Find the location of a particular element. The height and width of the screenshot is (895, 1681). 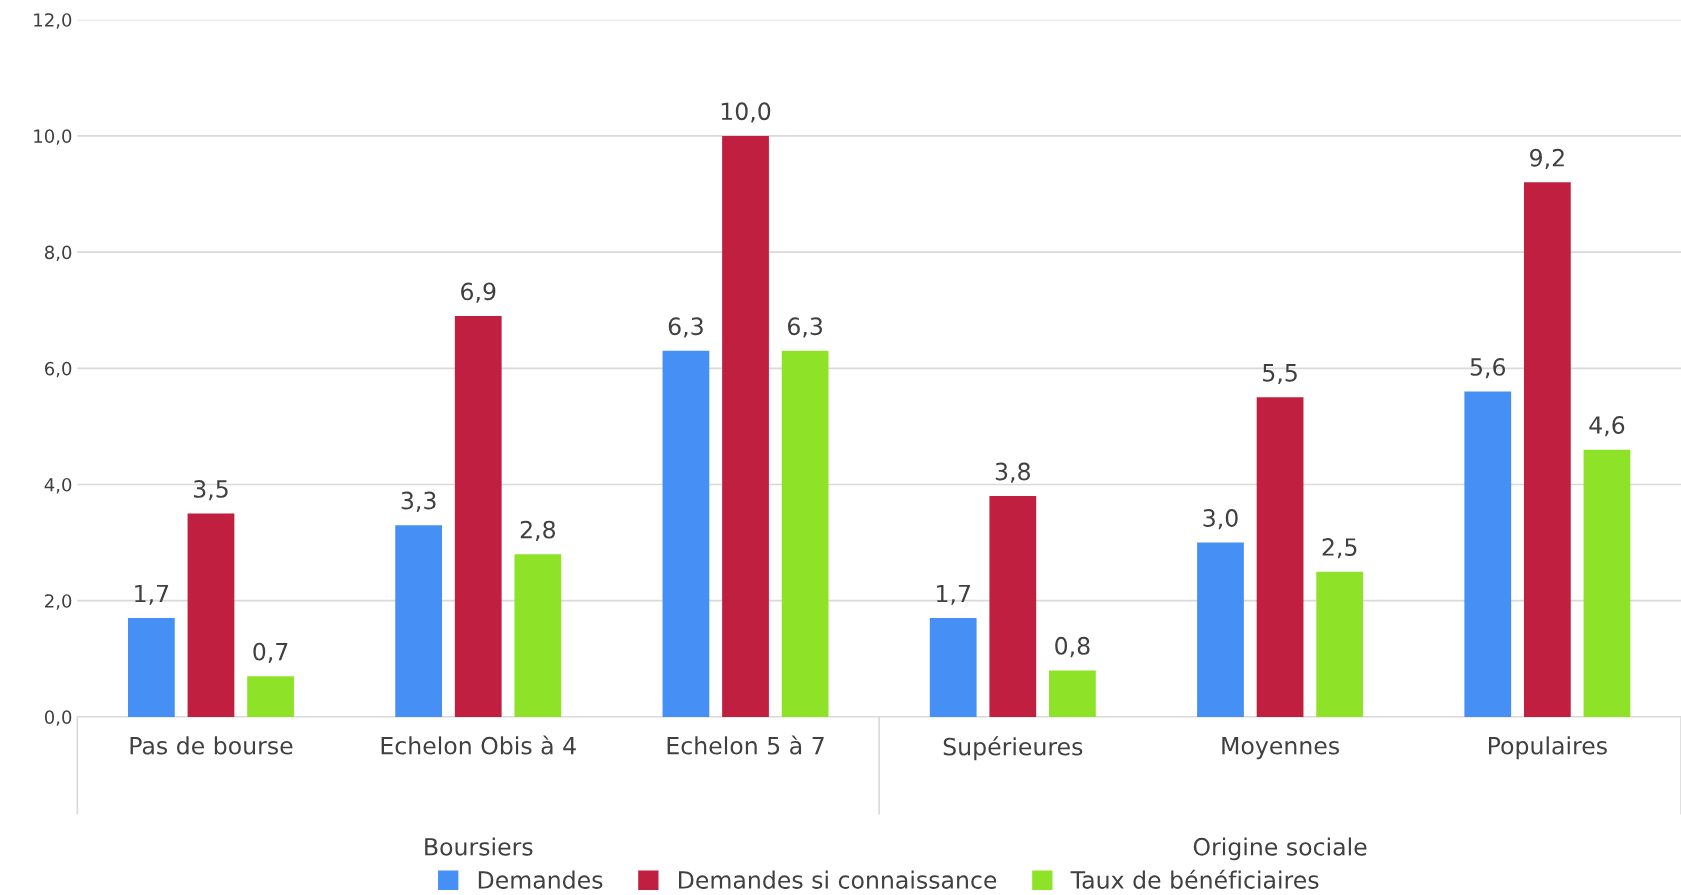

data-label: 10,0 is located at coordinates (746, 112).